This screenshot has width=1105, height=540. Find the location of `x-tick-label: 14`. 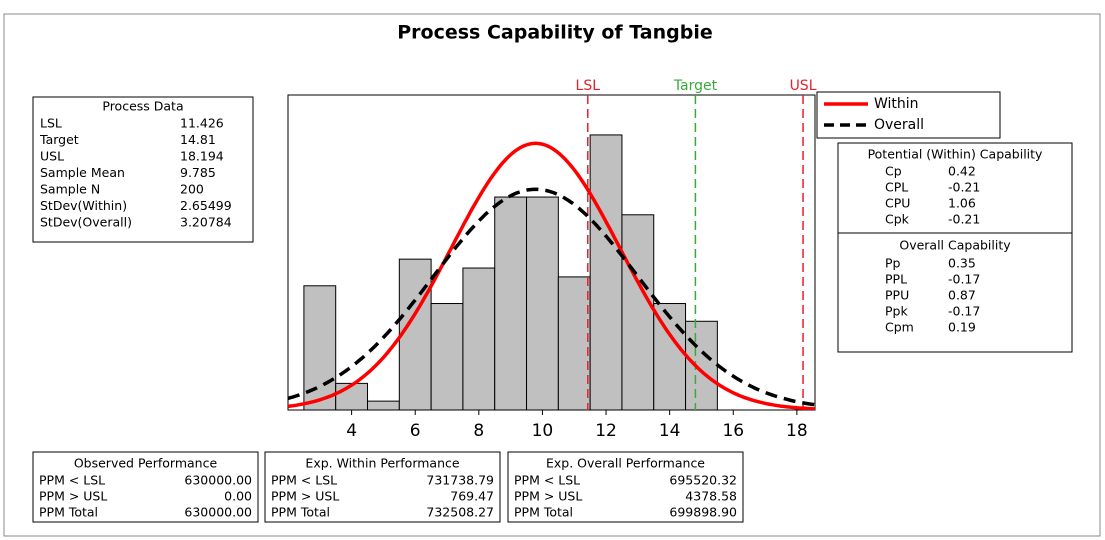

x-tick-label: 14 is located at coordinates (670, 431).